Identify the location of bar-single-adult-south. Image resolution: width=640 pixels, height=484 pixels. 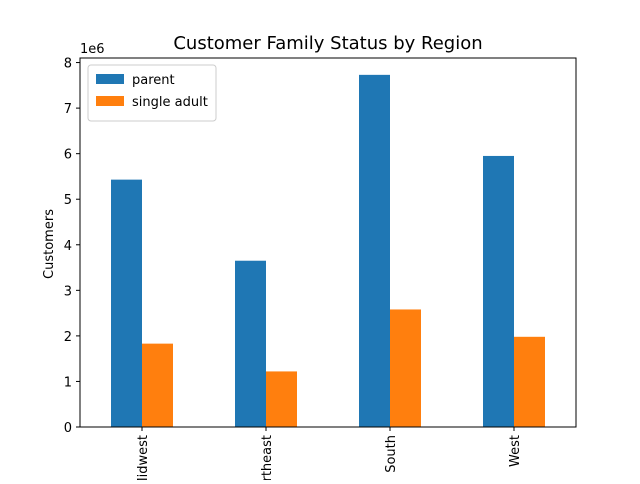
(405, 368).